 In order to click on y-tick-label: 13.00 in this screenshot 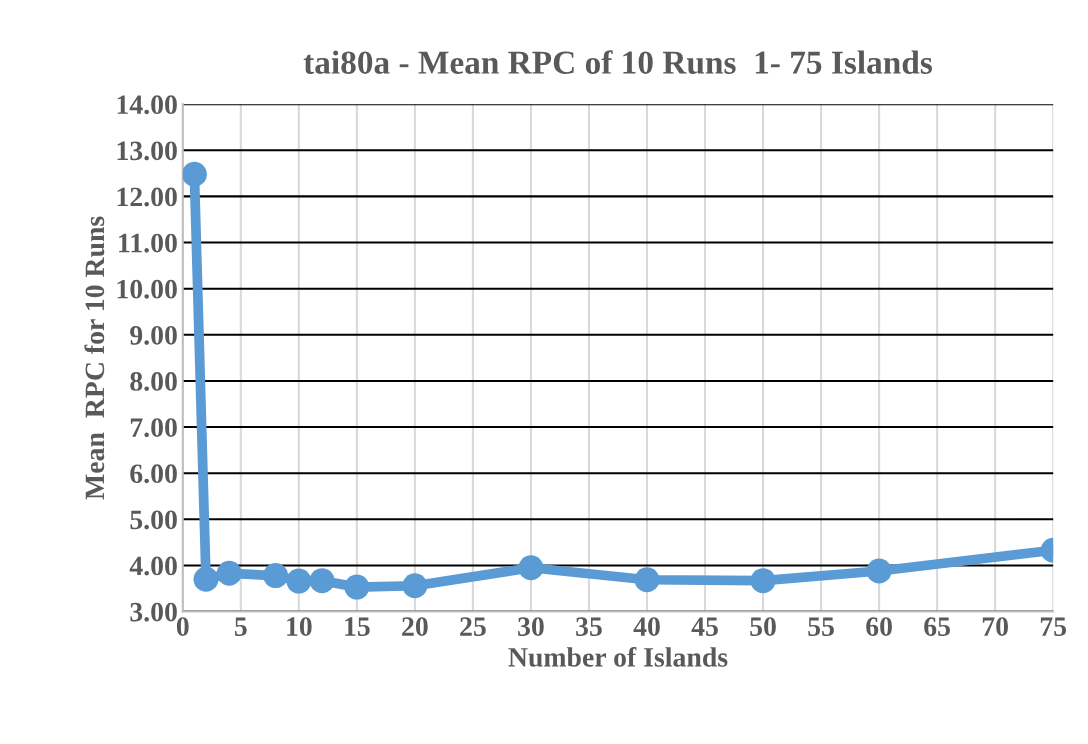, I will do `click(147, 151)`.